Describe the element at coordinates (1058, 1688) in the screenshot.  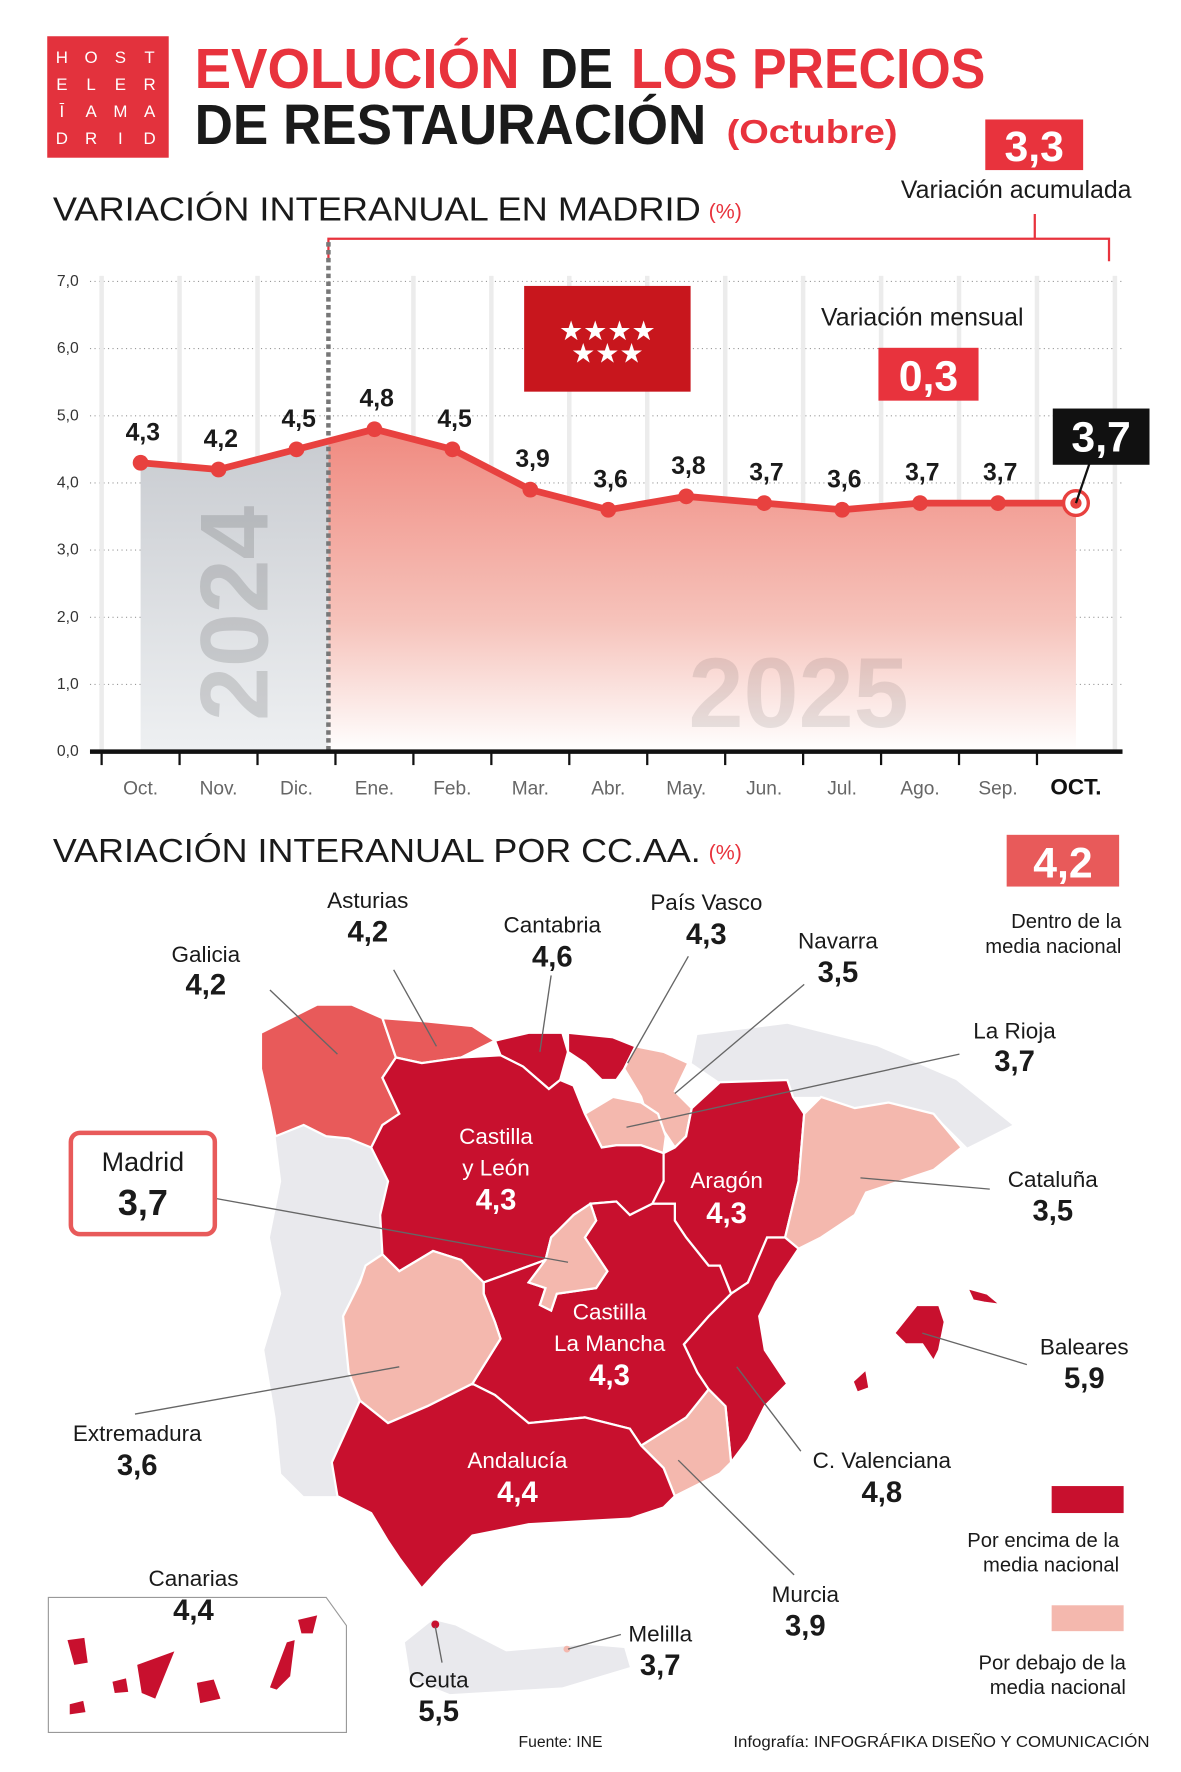
I see `legend-below-label-2: media nacional` at that location.